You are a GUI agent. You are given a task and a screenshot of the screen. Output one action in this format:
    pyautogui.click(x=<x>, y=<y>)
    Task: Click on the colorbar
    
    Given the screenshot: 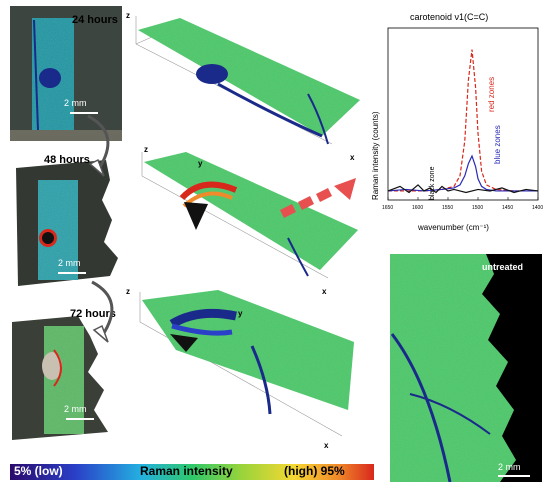 What is the action you would take?
    pyautogui.click(x=192, y=472)
    